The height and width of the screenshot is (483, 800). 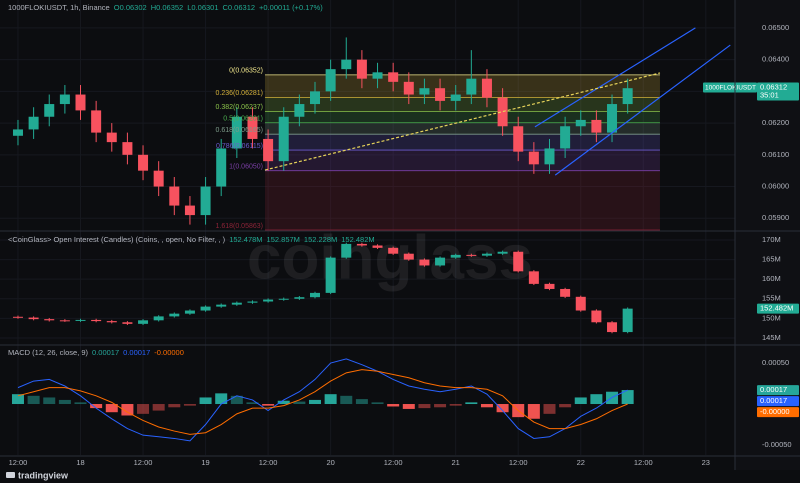 I want to click on last-value-label: -0.00000, so click(x=775, y=411).